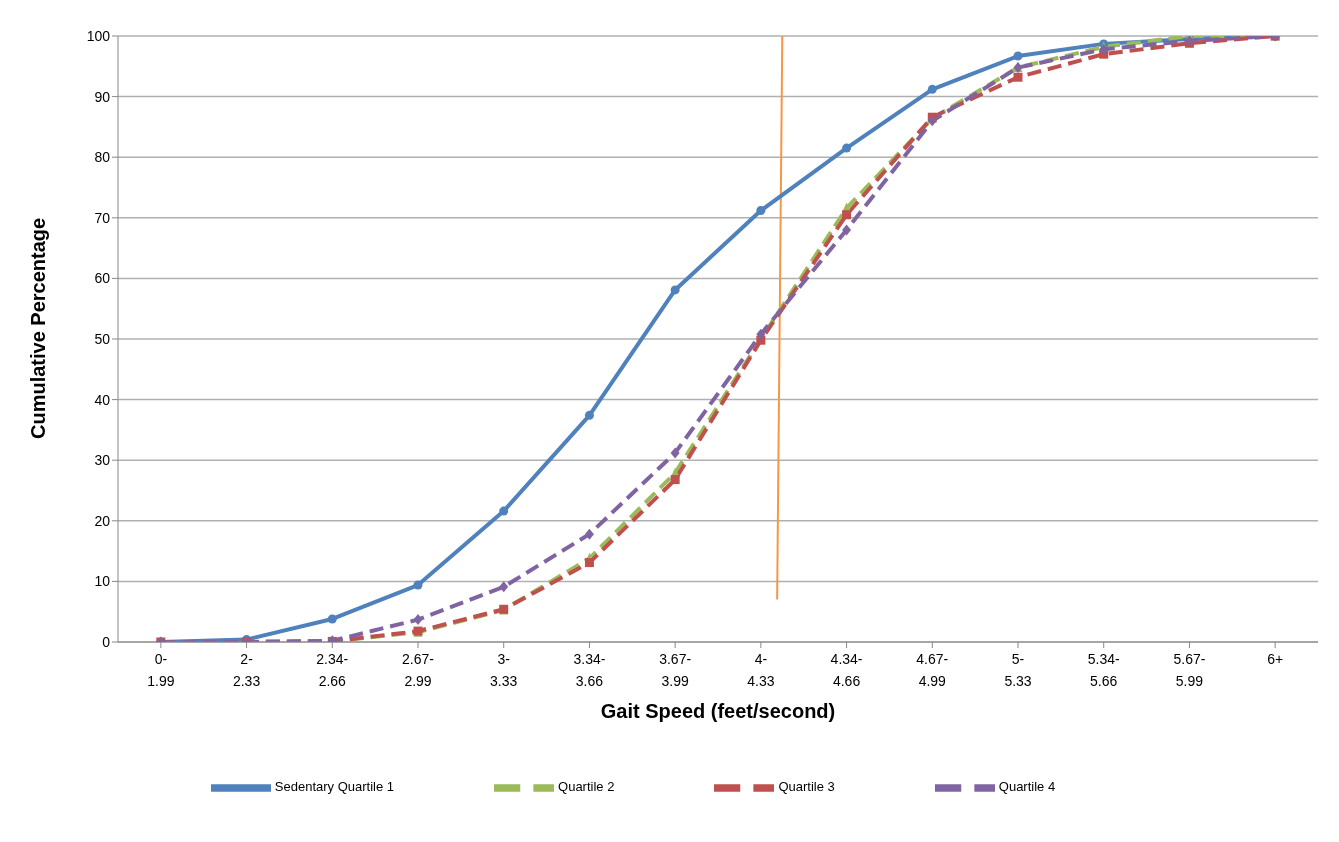  Describe the element at coordinates (589, 670) in the screenshot. I see `x-tick-label: 3.34-3.66` at that location.